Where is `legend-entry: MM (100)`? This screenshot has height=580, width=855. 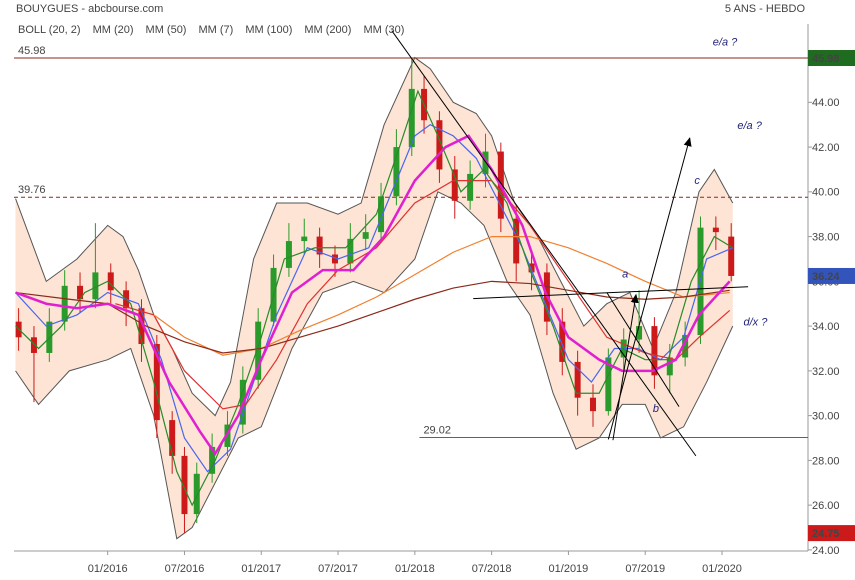
legend-entry: MM (100) is located at coordinates (268, 30).